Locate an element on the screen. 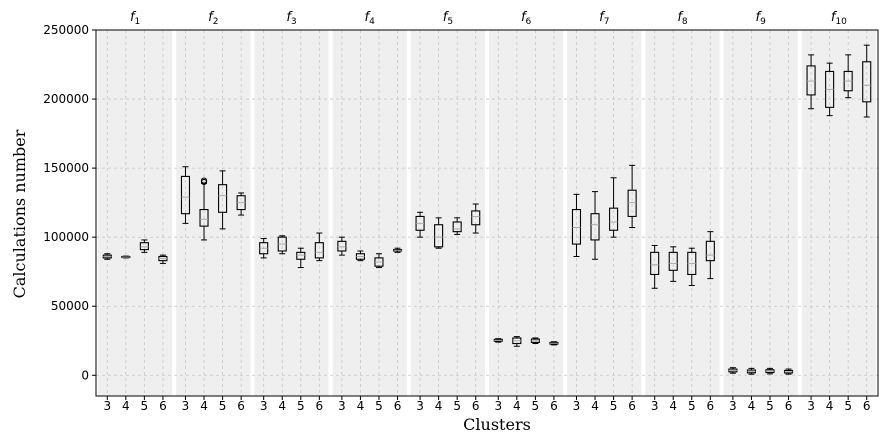 The height and width of the screenshot is (436, 890). panel-title-subscript: 2 is located at coordinates (216, 22).